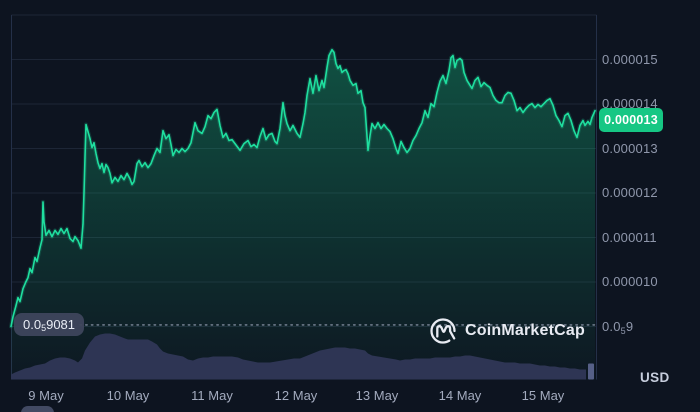  I want to click on y-axis-label: 0.000015, so click(630, 59).